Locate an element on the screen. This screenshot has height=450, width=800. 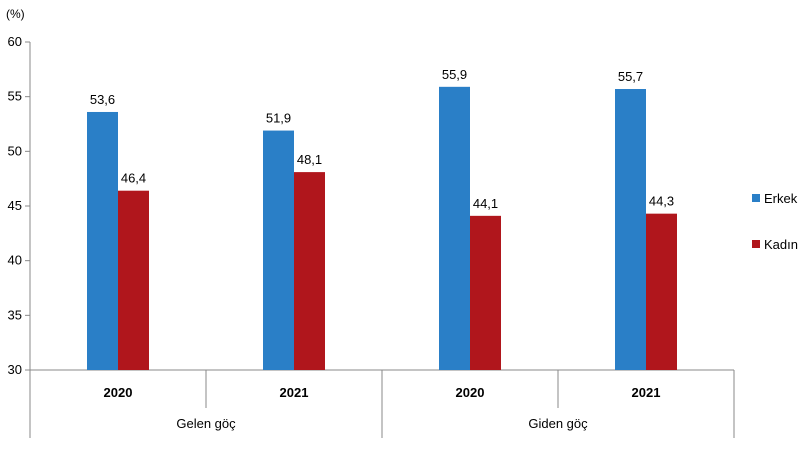
data-label: 53,6 is located at coordinates (102, 99).